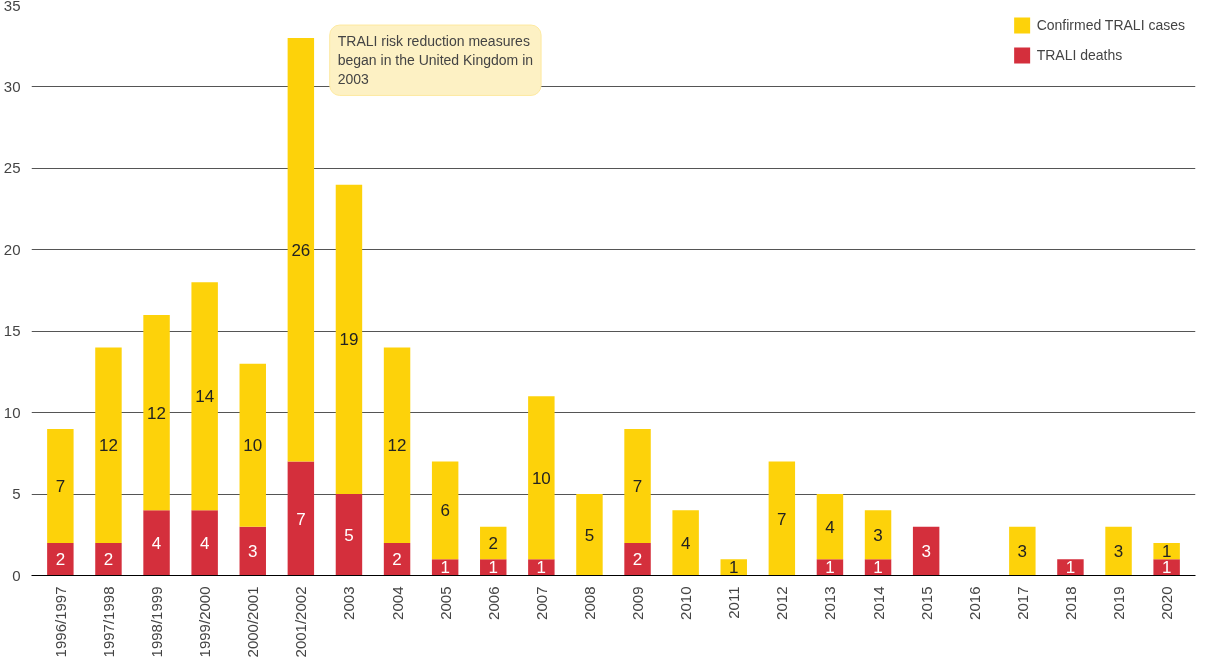 Image resolution: width=1210 pixels, height=668 pixels. I want to click on x-tick-label: 2019, so click(1119, 603).